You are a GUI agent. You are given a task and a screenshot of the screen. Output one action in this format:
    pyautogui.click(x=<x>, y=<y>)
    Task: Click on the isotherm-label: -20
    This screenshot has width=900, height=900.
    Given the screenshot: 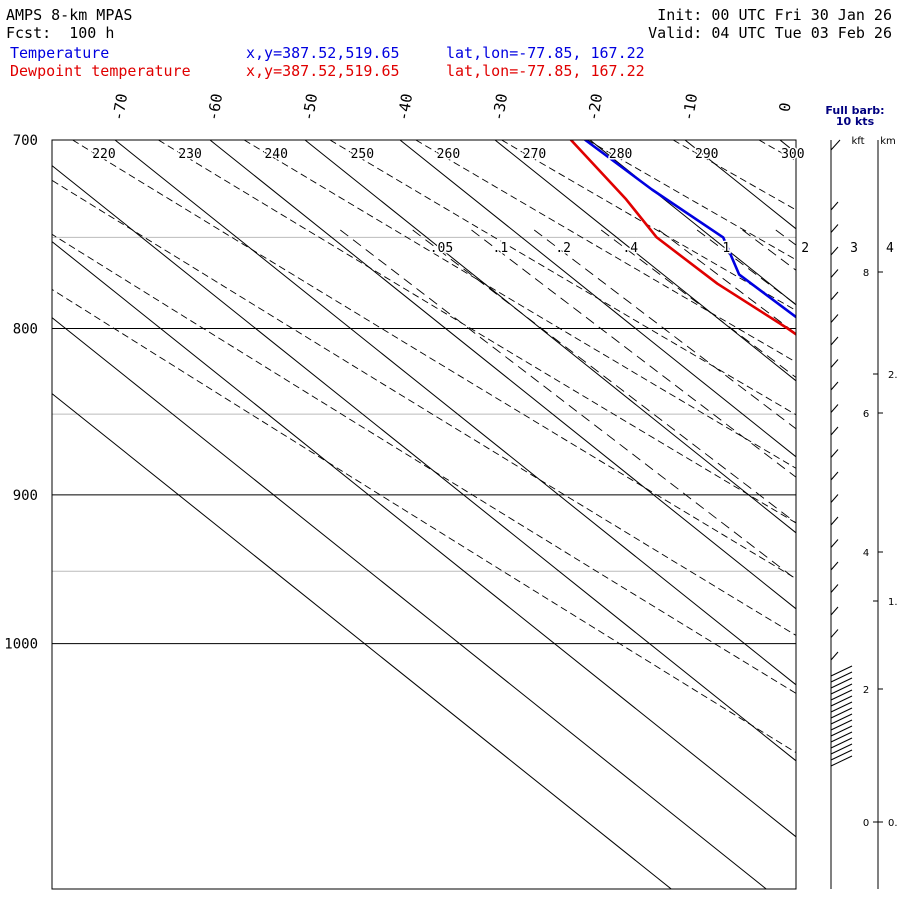 What is the action you would take?
    pyautogui.click(x=595, y=107)
    